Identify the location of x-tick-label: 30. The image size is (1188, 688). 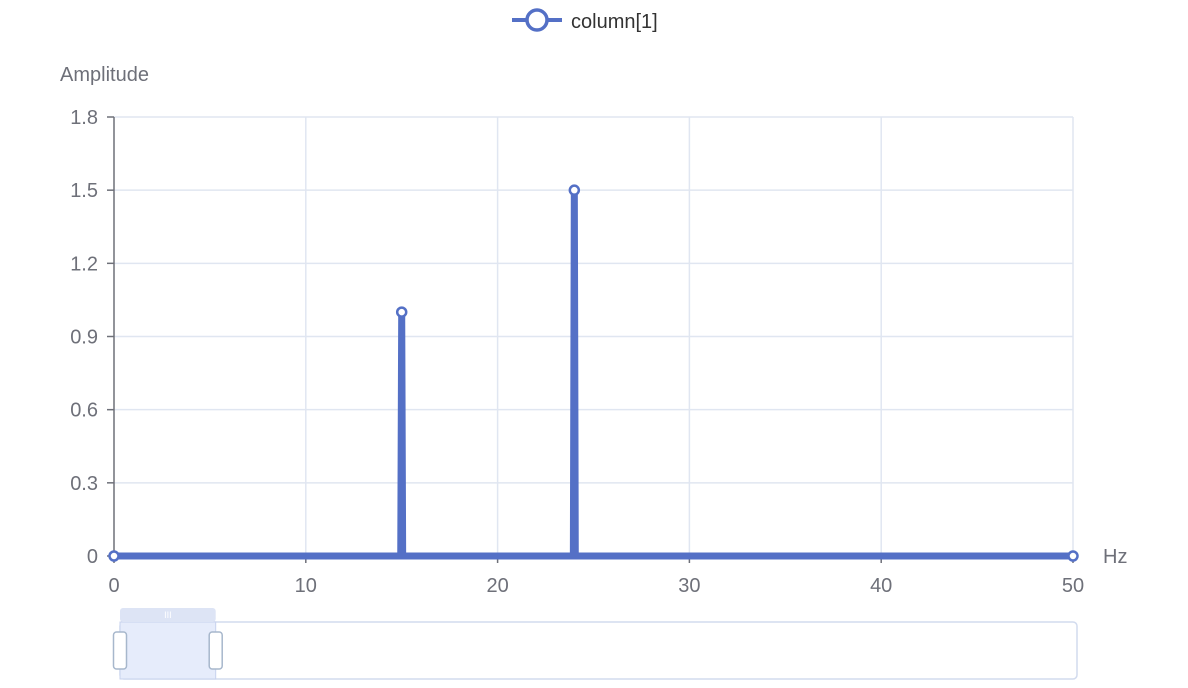
(689, 586).